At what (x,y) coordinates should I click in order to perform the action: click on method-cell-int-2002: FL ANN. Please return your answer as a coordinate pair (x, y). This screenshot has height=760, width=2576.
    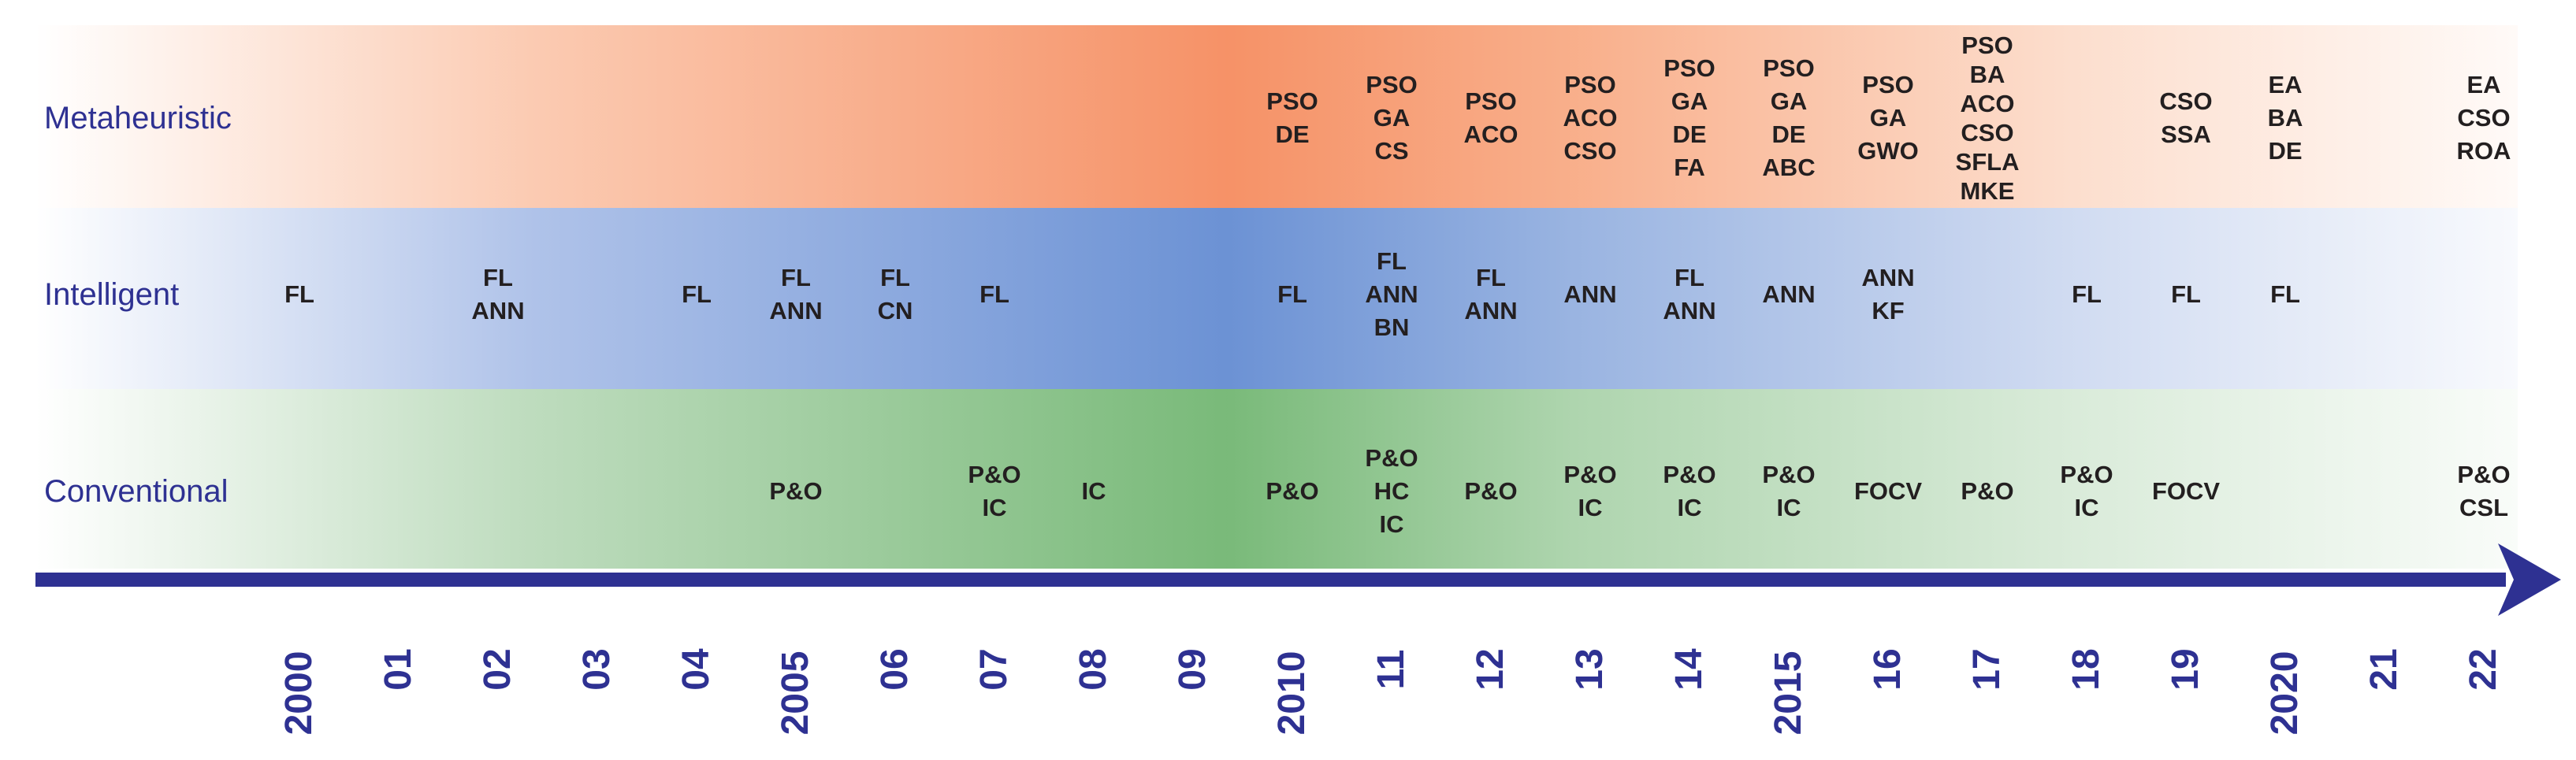
    Looking at the image, I should click on (497, 294).